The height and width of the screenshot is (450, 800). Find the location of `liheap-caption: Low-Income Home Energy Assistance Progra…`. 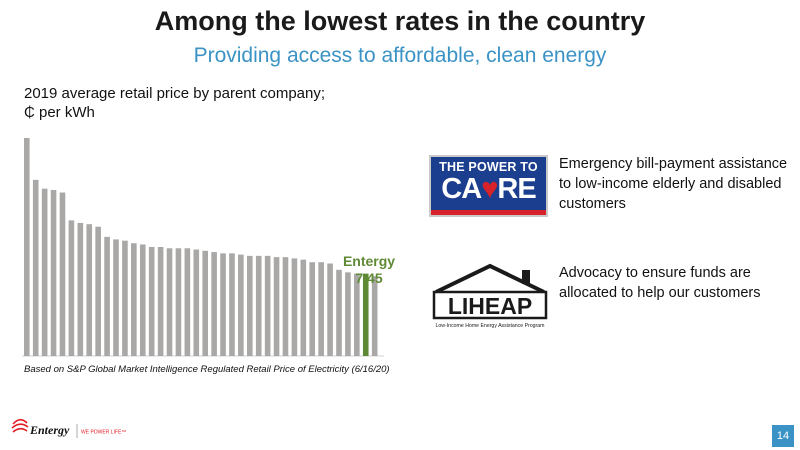

liheap-caption: Low-Income Home Energy Assistance Progra… is located at coordinates (490, 326).